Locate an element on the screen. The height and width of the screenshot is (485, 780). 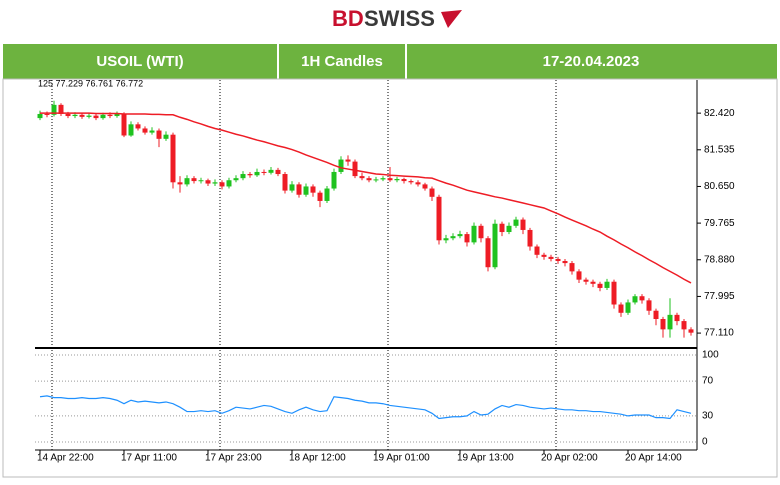
y-tick-label: 77.995 is located at coordinates (719, 296).